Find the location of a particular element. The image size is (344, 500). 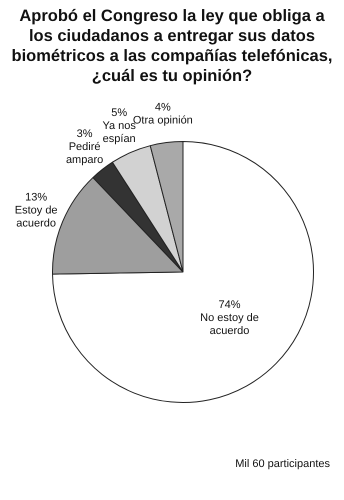

text: Mil 60 participantes is located at coordinates (282, 464).